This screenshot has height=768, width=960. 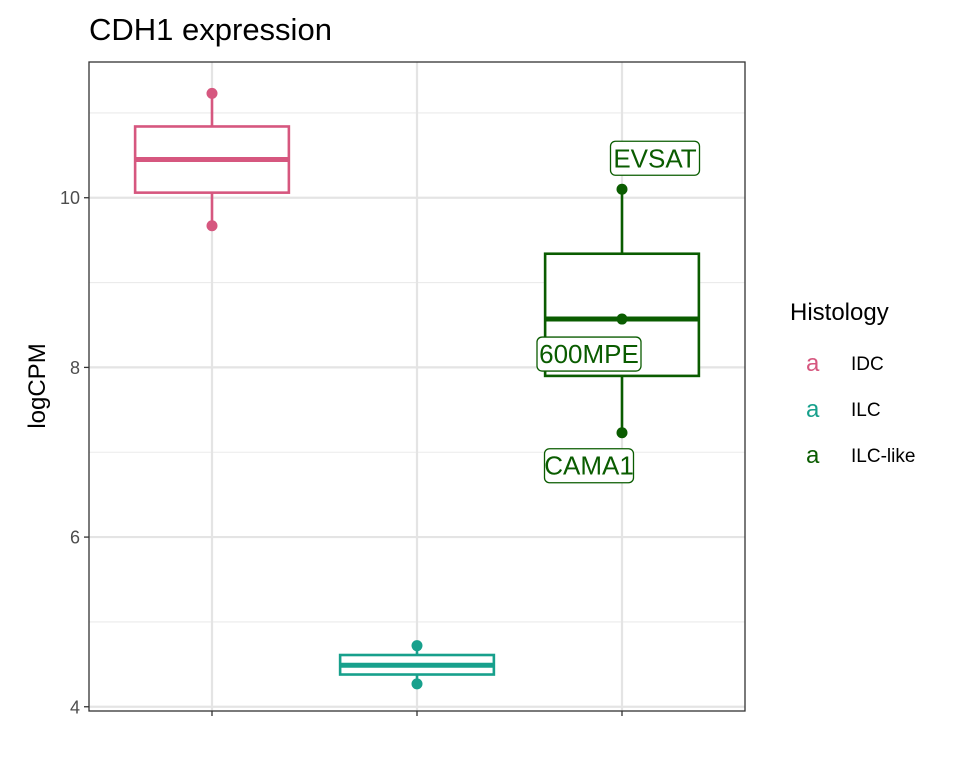 I want to click on legend-label: ILC-like, so click(x=883, y=456).